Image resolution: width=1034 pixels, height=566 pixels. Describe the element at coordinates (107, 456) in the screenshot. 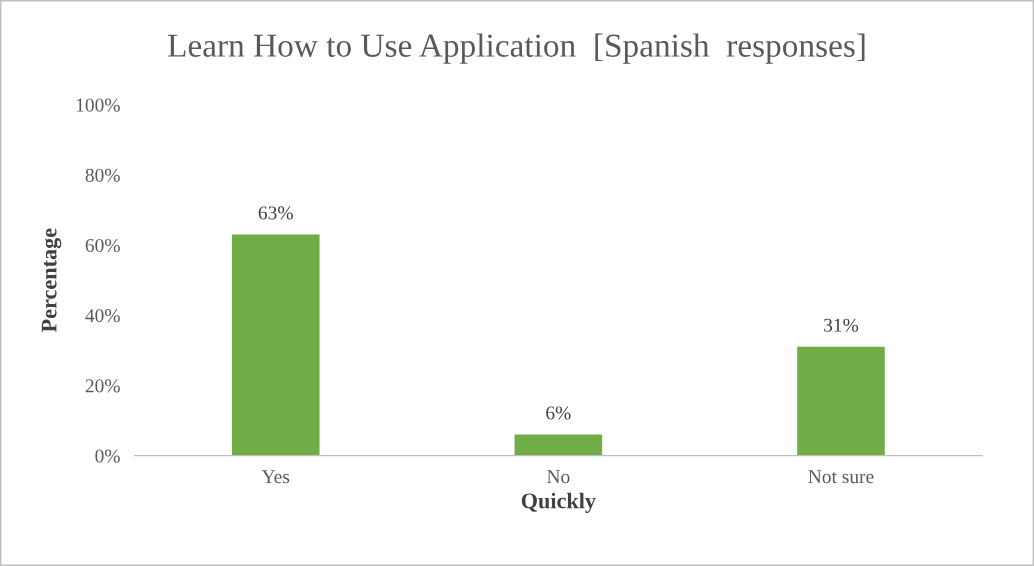

I see `y-tick-label: 0%` at that location.